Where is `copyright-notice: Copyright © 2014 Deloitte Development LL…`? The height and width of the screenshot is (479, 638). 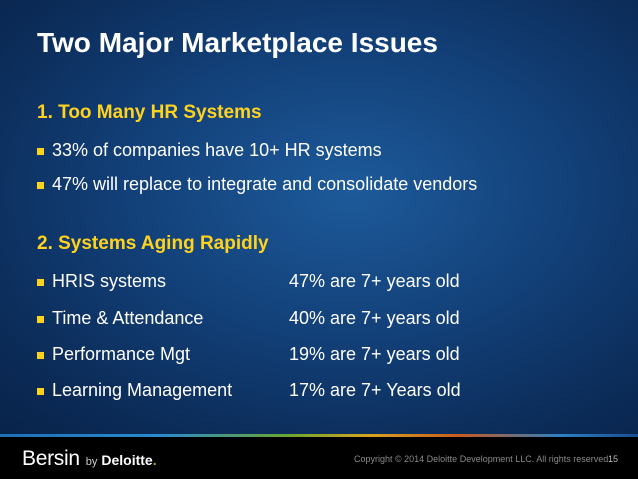
copyright-notice: Copyright © 2014 Deloitte Development LL… is located at coordinates (482, 459).